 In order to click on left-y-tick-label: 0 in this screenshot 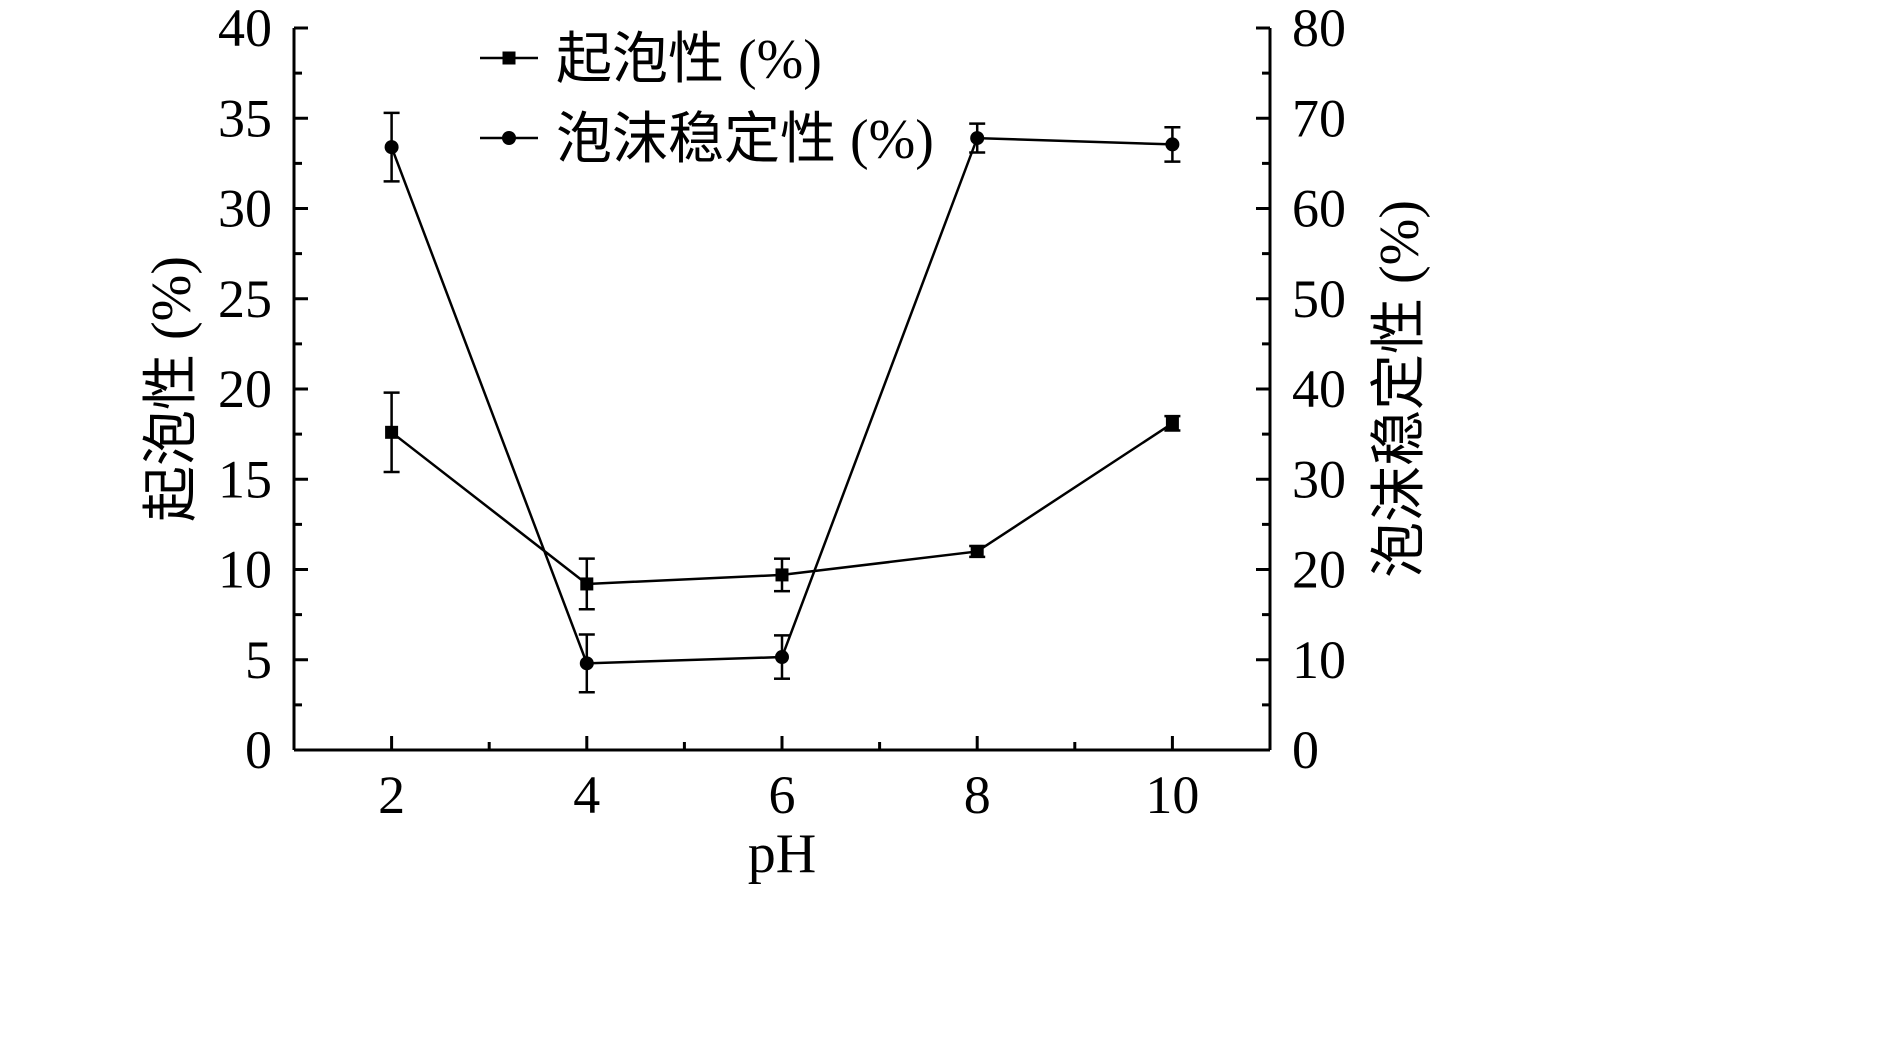, I will do `click(258, 750)`.